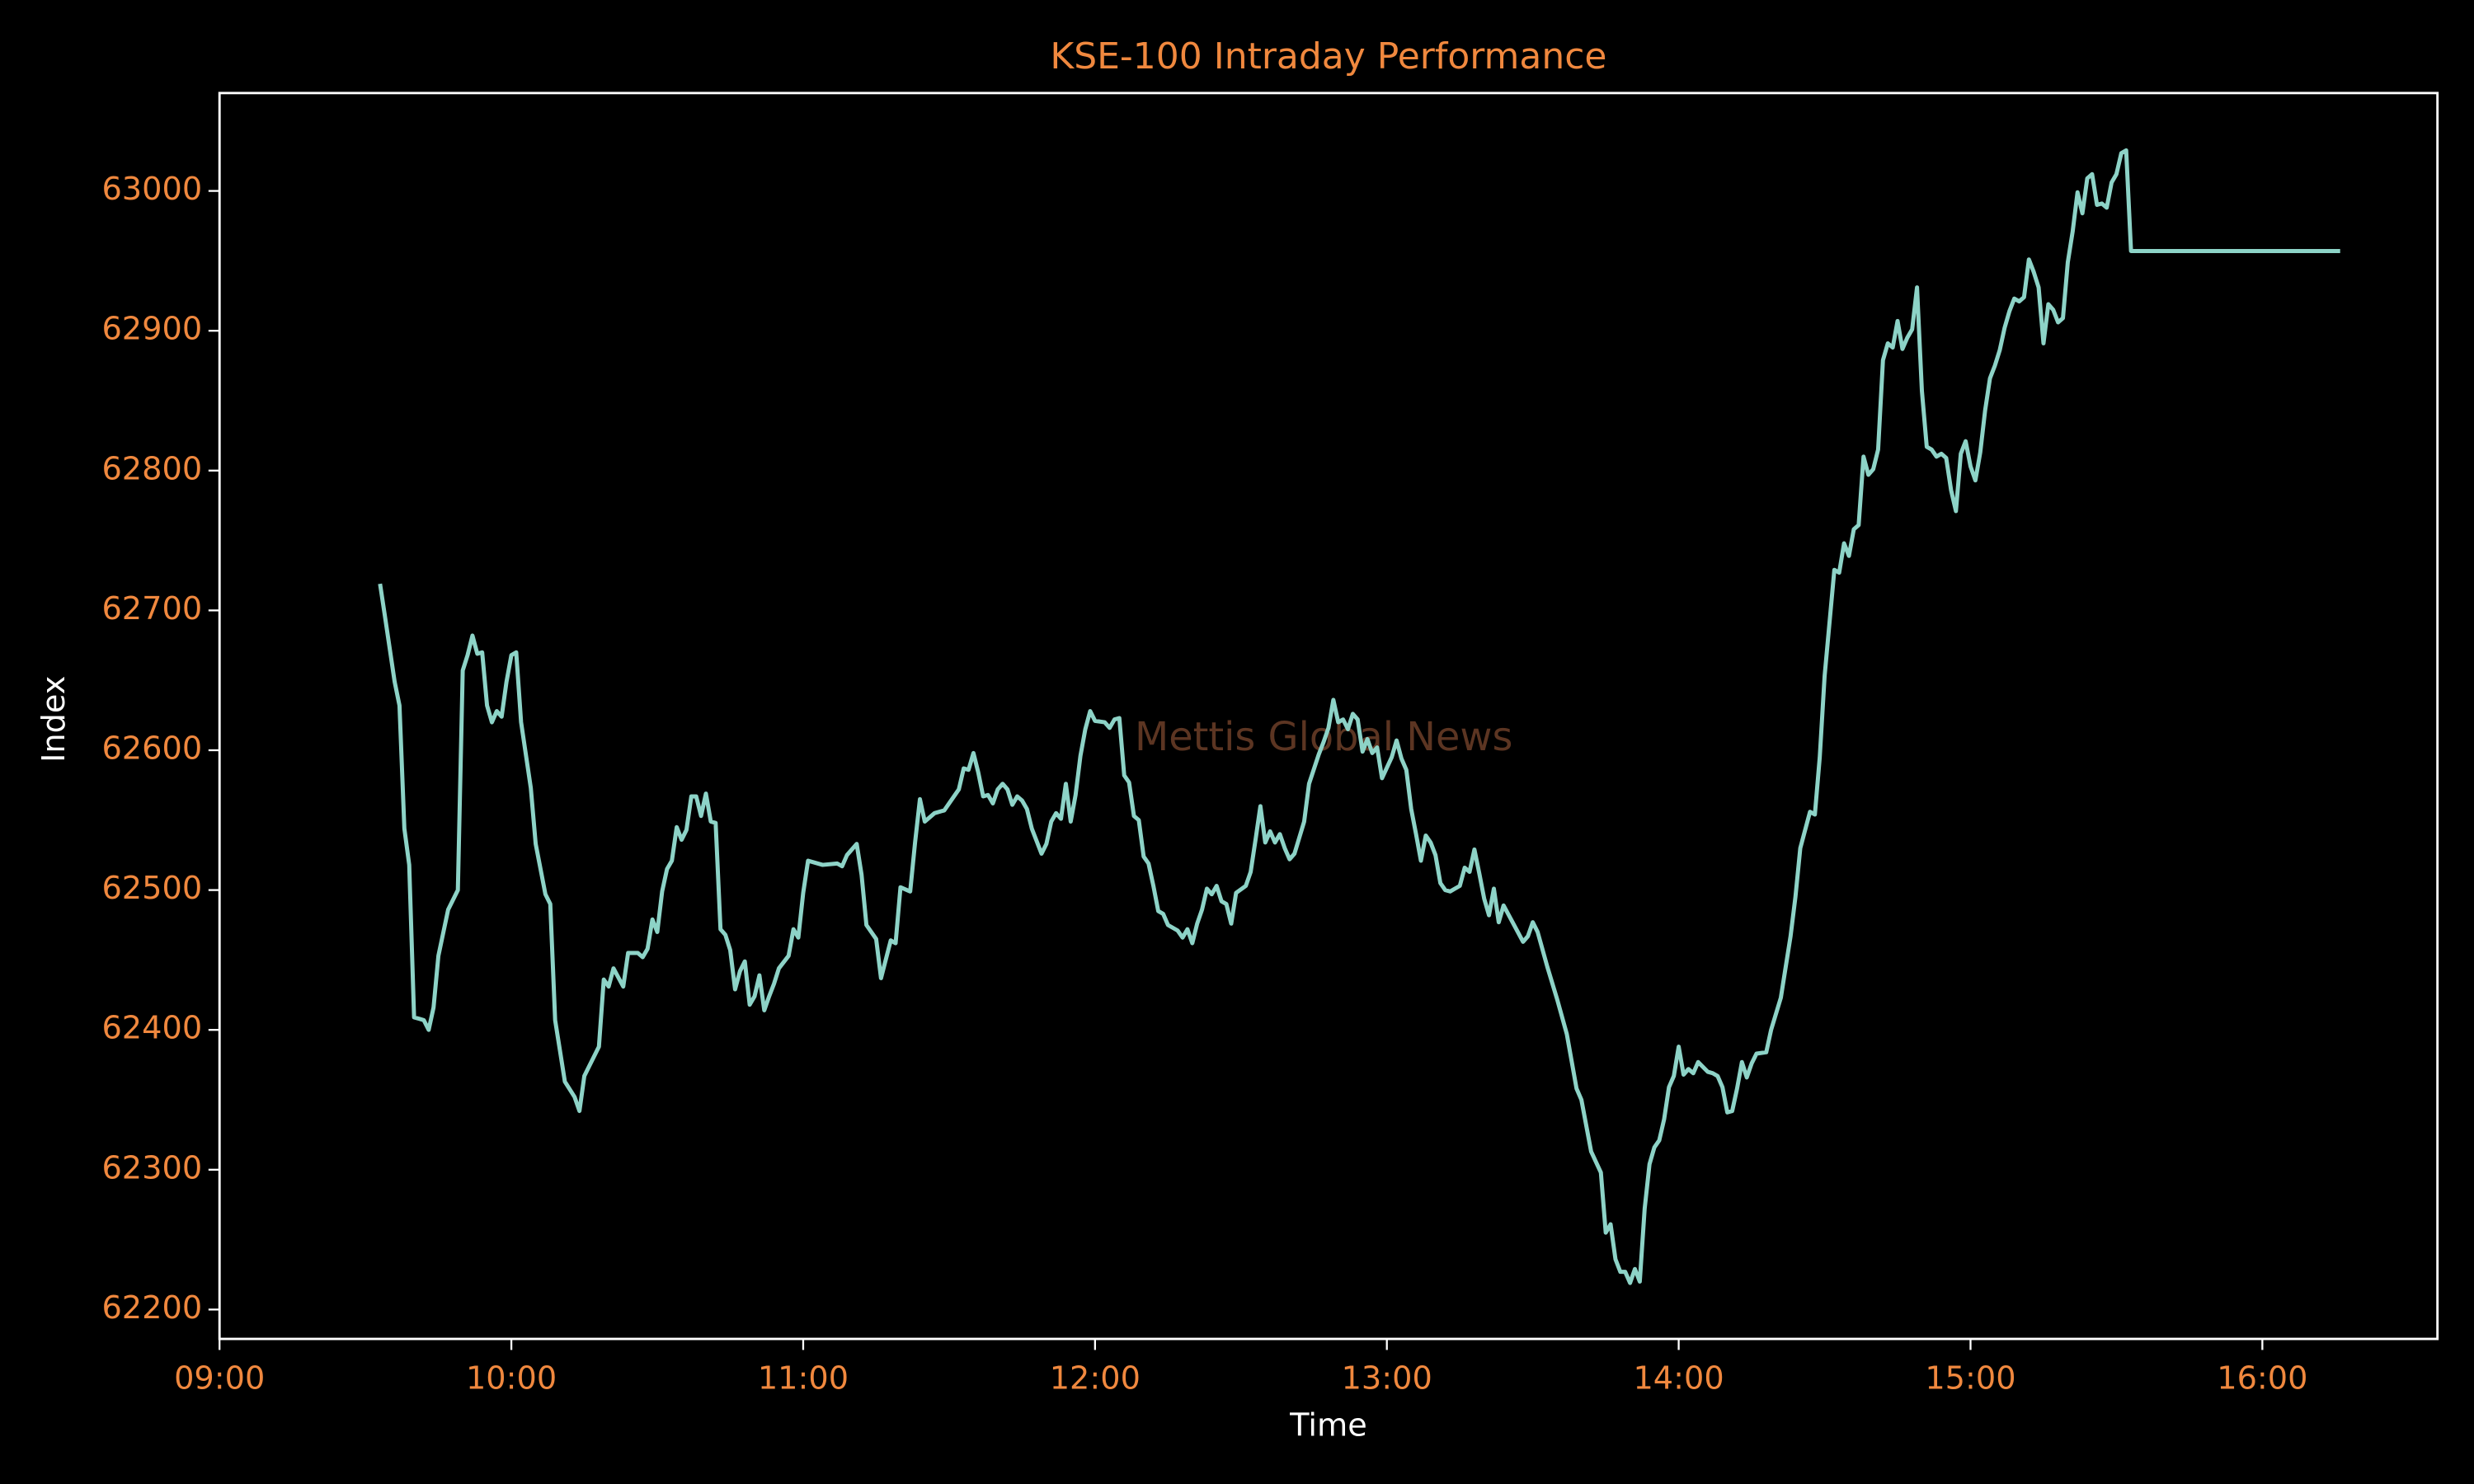  What do you see at coordinates (151, 329) in the screenshot?
I see `y-tick-label: 62900` at bounding box center [151, 329].